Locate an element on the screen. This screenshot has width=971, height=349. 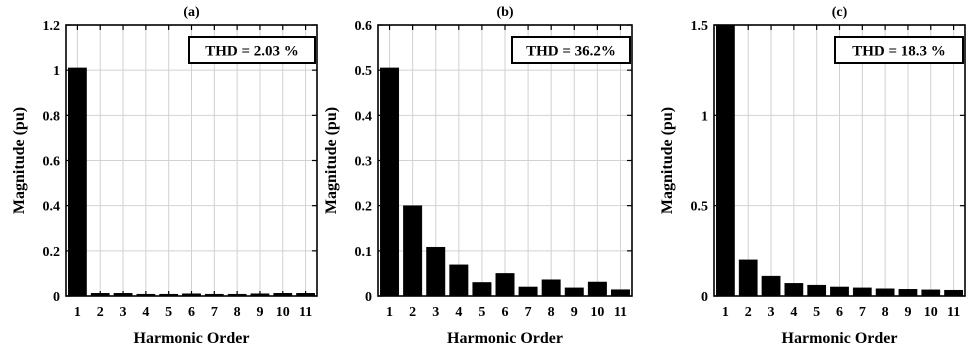
y-tick-label: 0.1 is located at coordinates (364, 252).